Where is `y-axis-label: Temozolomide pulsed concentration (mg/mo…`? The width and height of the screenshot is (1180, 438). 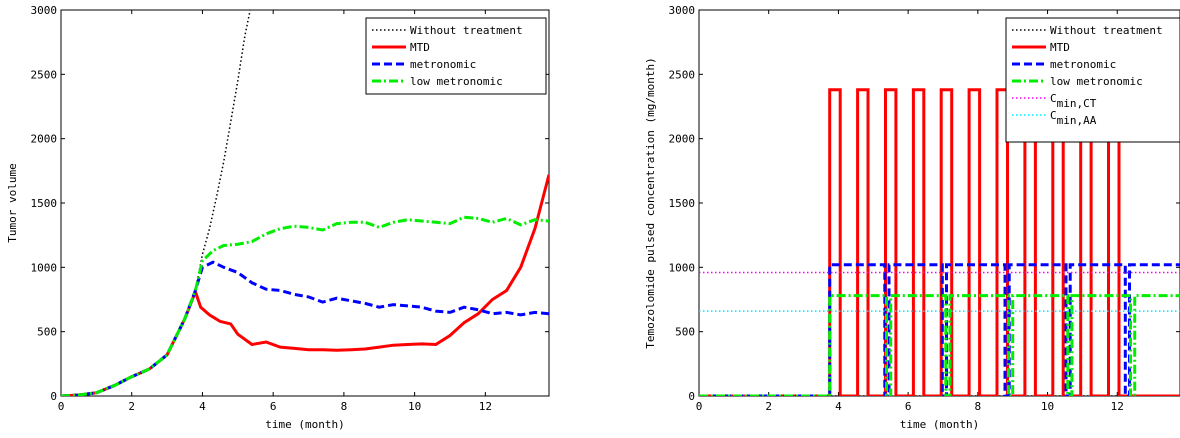 y-axis-label: Temozolomide pulsed concentration (mg/mo… is located at coordinates (650, 202).